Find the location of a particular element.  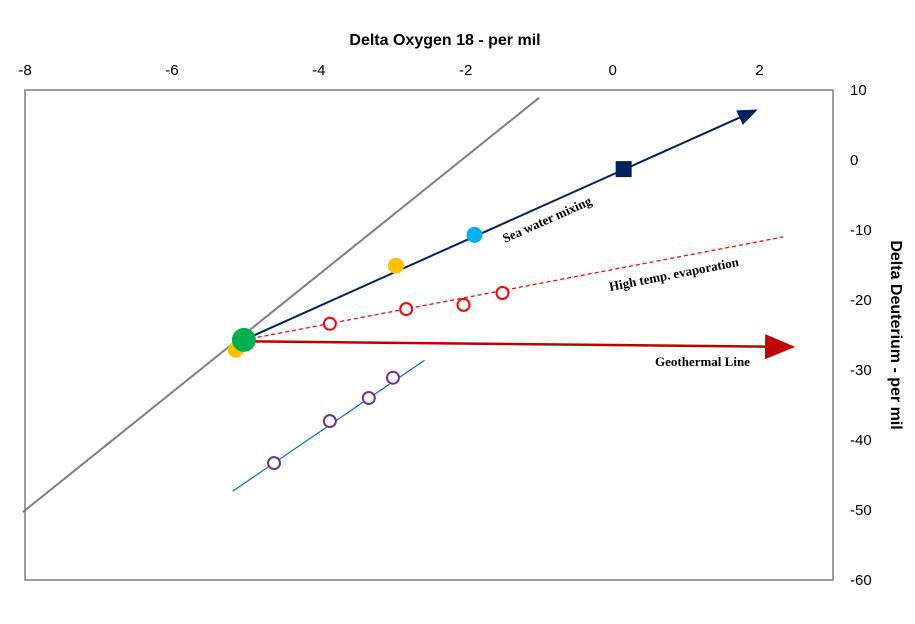

blue-sample-point is located at coordinates (474, 234).